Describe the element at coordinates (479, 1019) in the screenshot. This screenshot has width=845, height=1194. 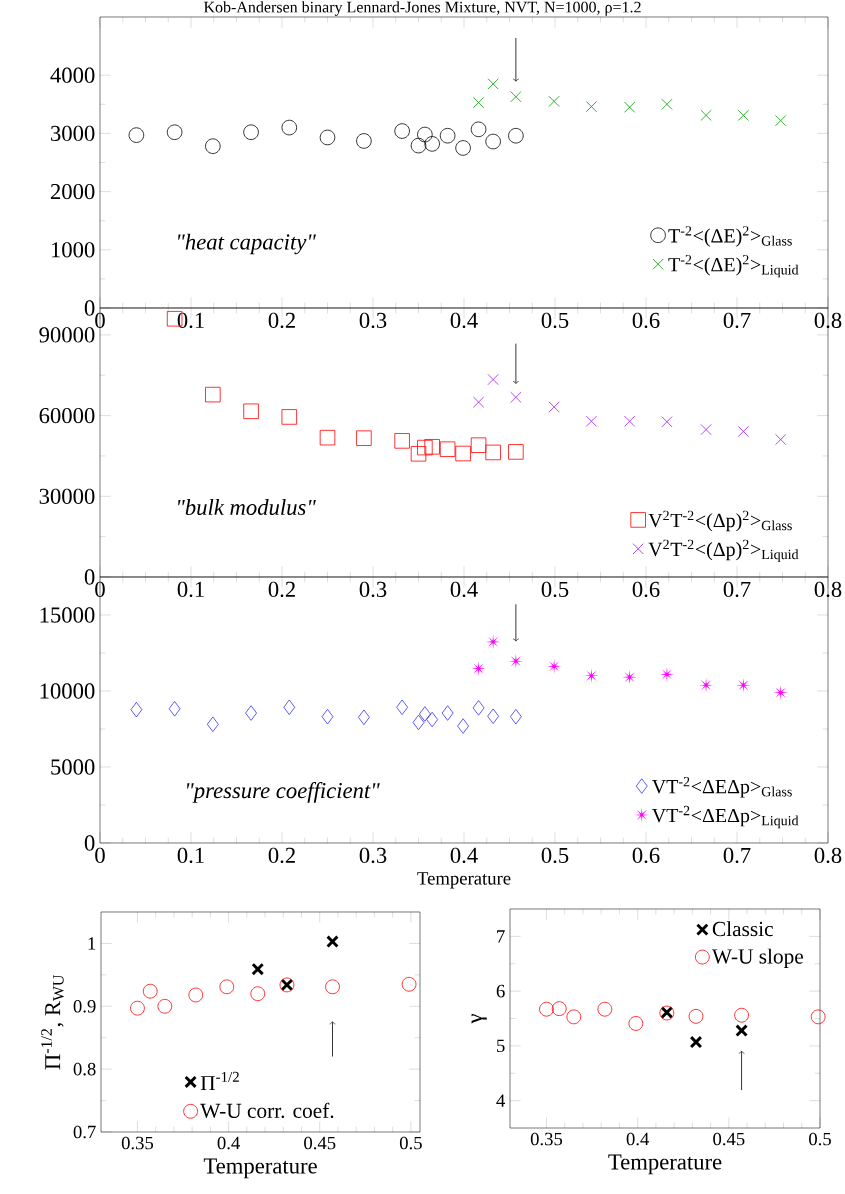
I see `y-axis-title: γ` at that location.